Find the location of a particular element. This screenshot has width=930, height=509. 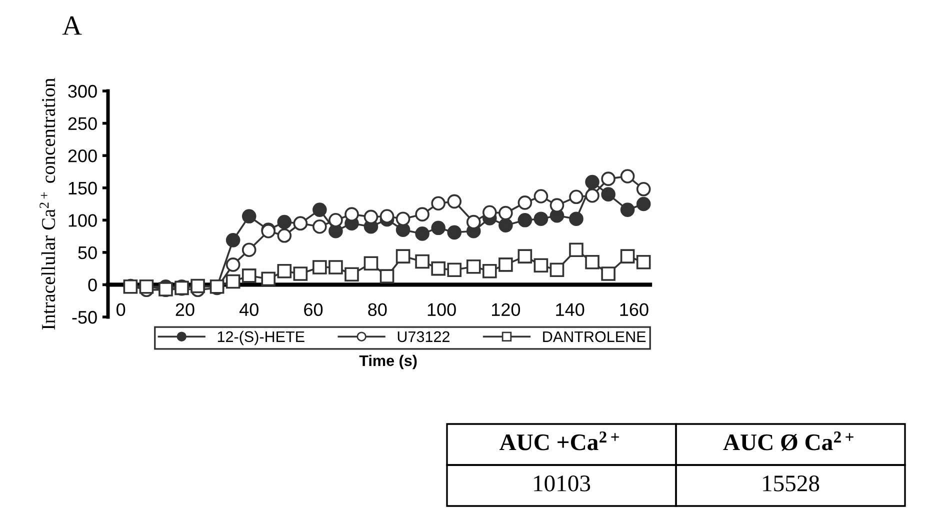

y-tick-label: -50 is located at coordinates (84, 317).